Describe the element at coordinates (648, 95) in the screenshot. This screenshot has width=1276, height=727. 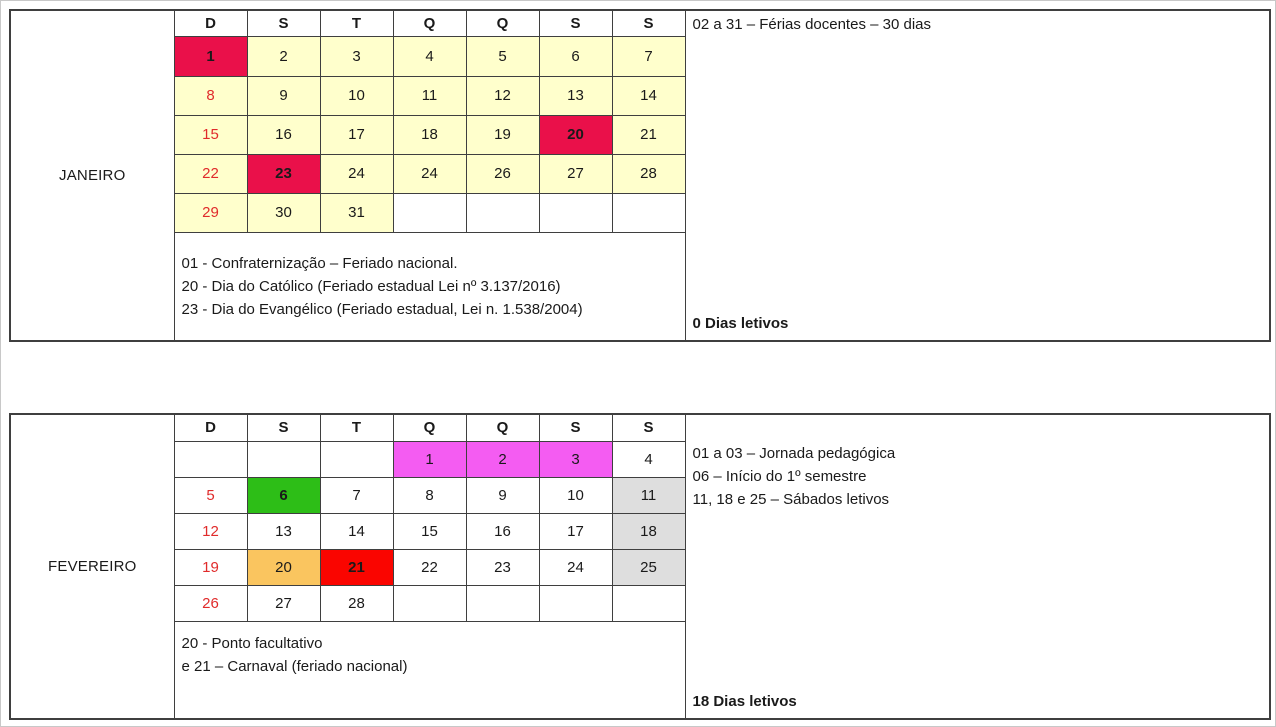
I see `day-cell: 14` at that location.